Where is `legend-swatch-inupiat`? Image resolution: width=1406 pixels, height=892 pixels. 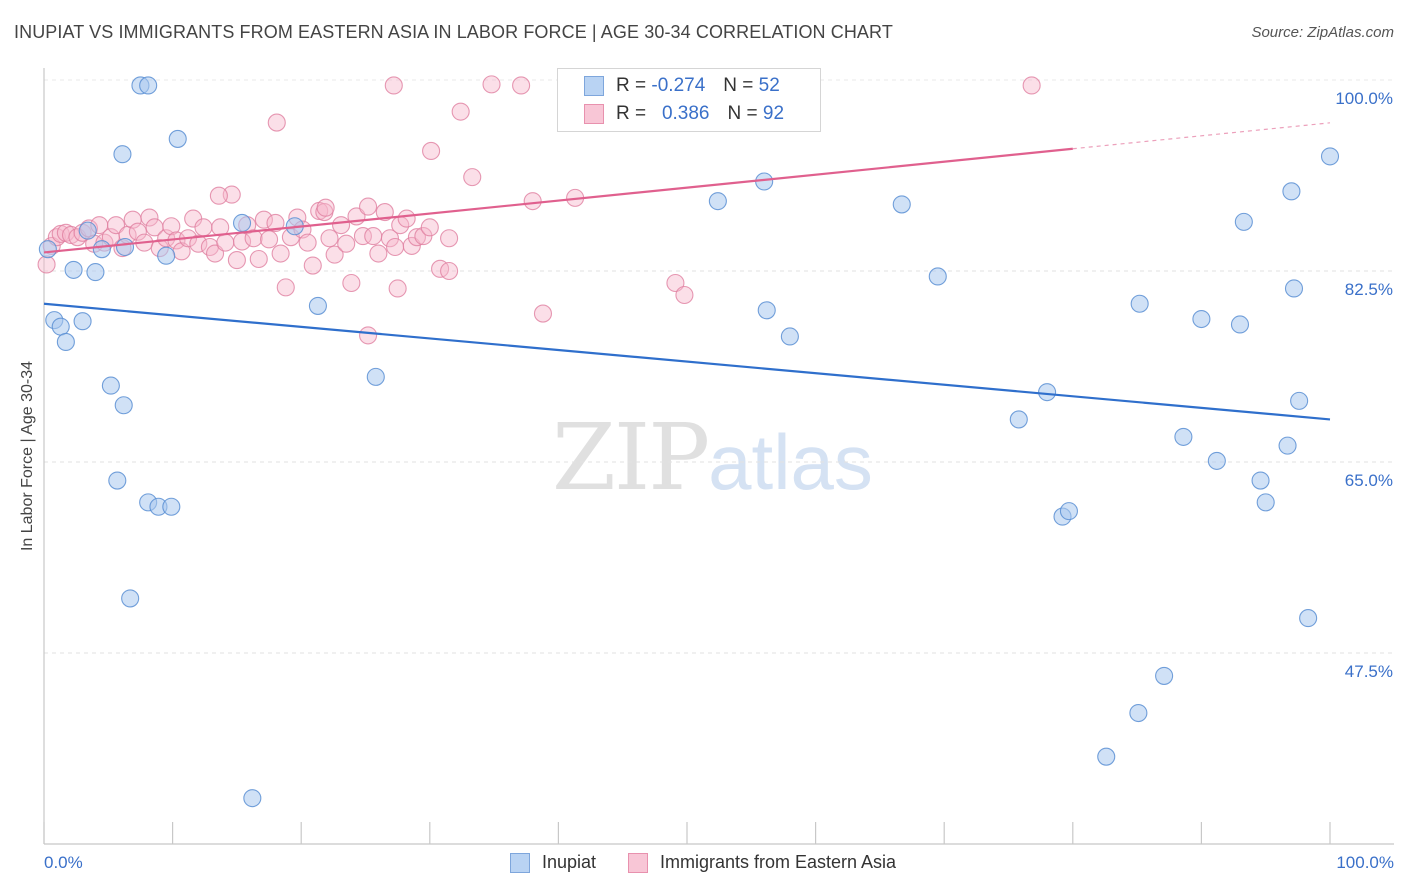 legend-swatch-inupiat is located at coordinates (519, 862).